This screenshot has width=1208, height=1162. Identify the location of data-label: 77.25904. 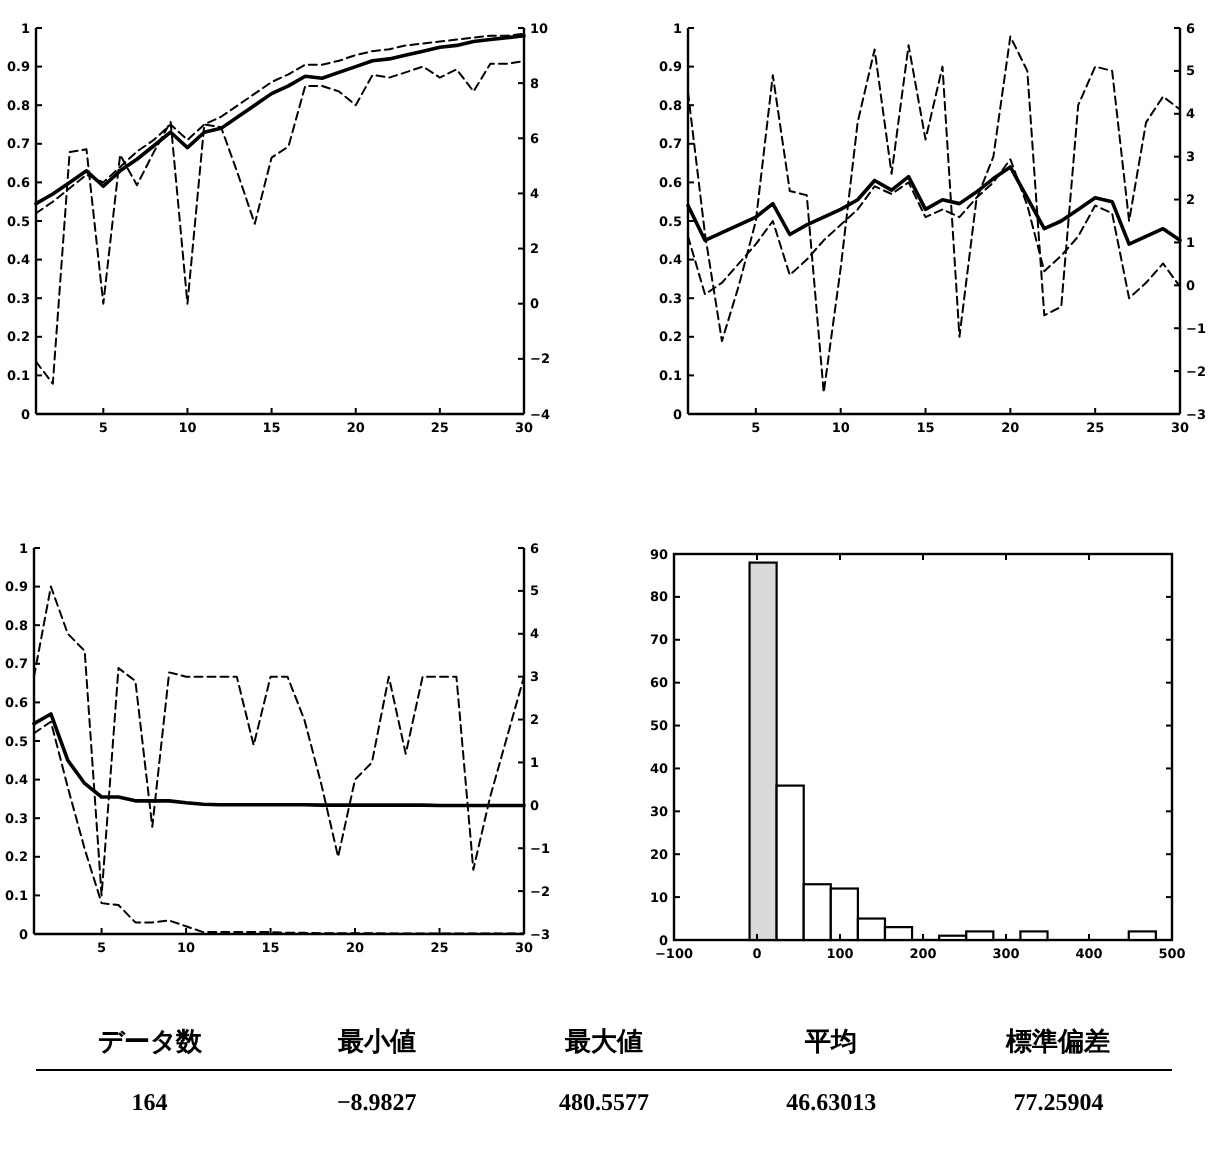
(1058, 1102).